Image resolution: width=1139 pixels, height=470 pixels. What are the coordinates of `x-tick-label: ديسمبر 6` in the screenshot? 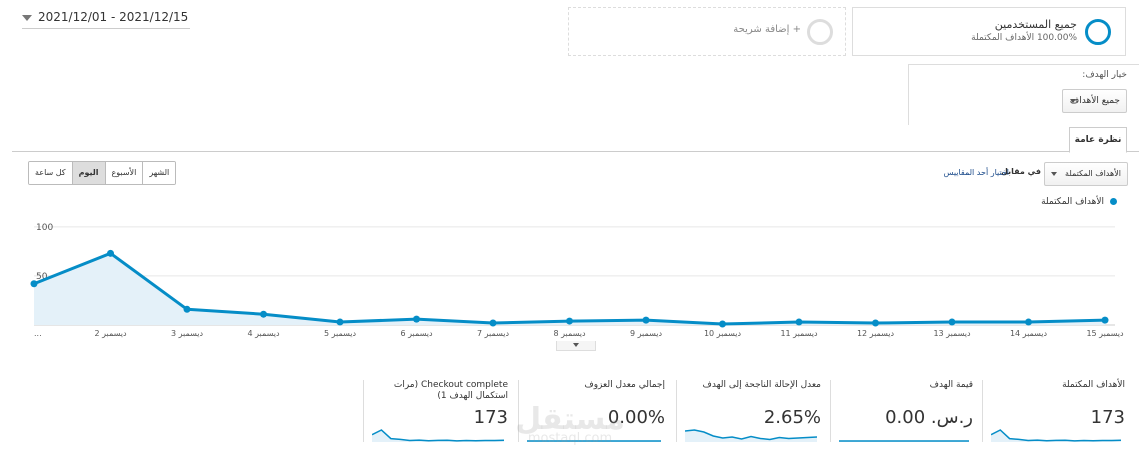 It's located at (416, 333).